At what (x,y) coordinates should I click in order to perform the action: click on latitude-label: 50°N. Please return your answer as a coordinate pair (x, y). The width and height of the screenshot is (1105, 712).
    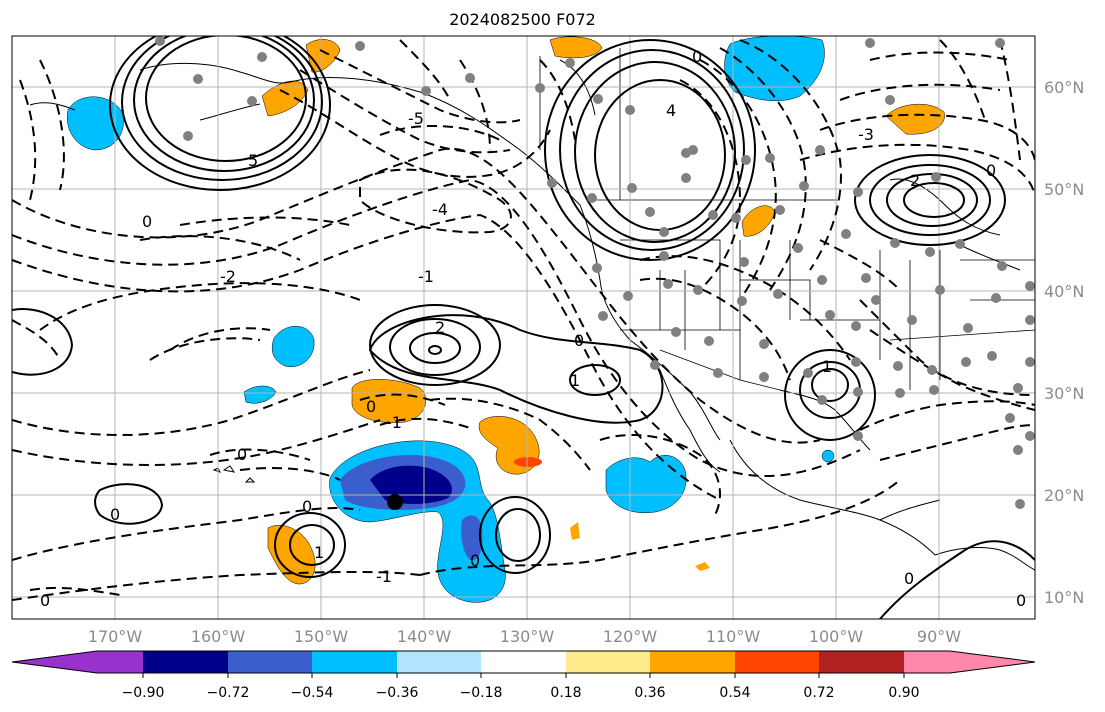
    Looking at the image, I should click on (1064, 189).